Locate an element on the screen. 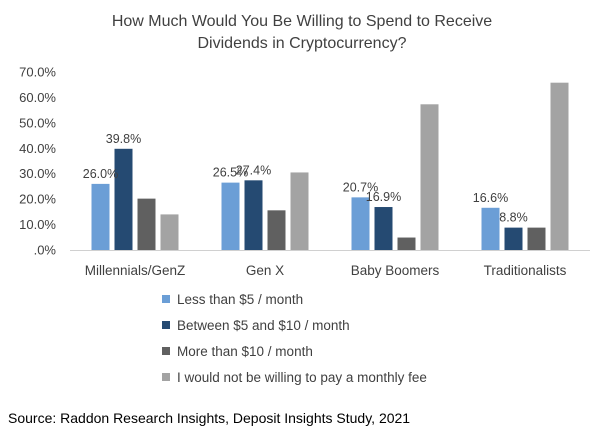 The image size is (605, 432). x-category-label: Baby Boomers is located at coordinates (395, 270).